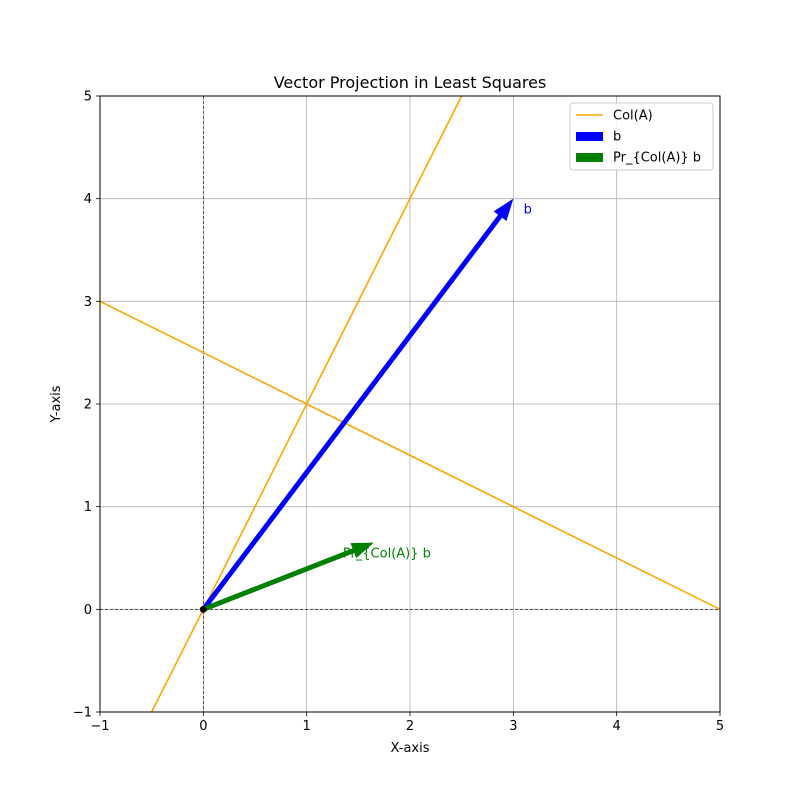 This screenshot has height=800, width=800. Describe the element at coordinates (88, 610) in the screenshot. I see `y-tick-label: 0` at that location.